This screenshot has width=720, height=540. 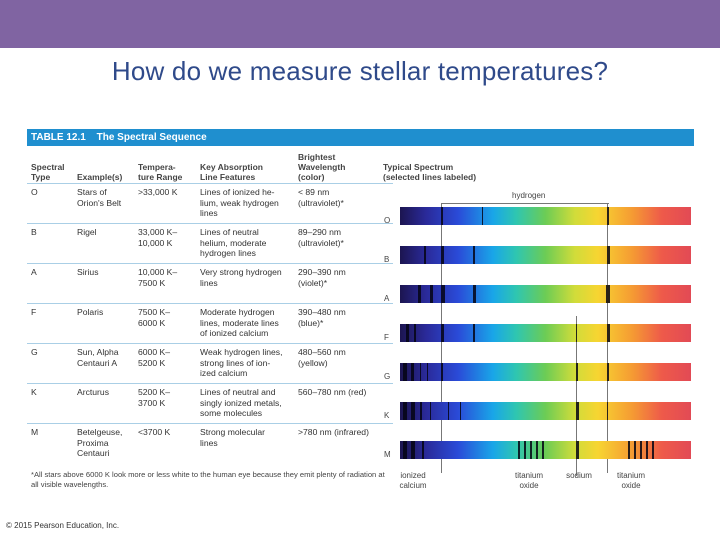 I want to click on spectrum-b, so click(x=545, y=255).